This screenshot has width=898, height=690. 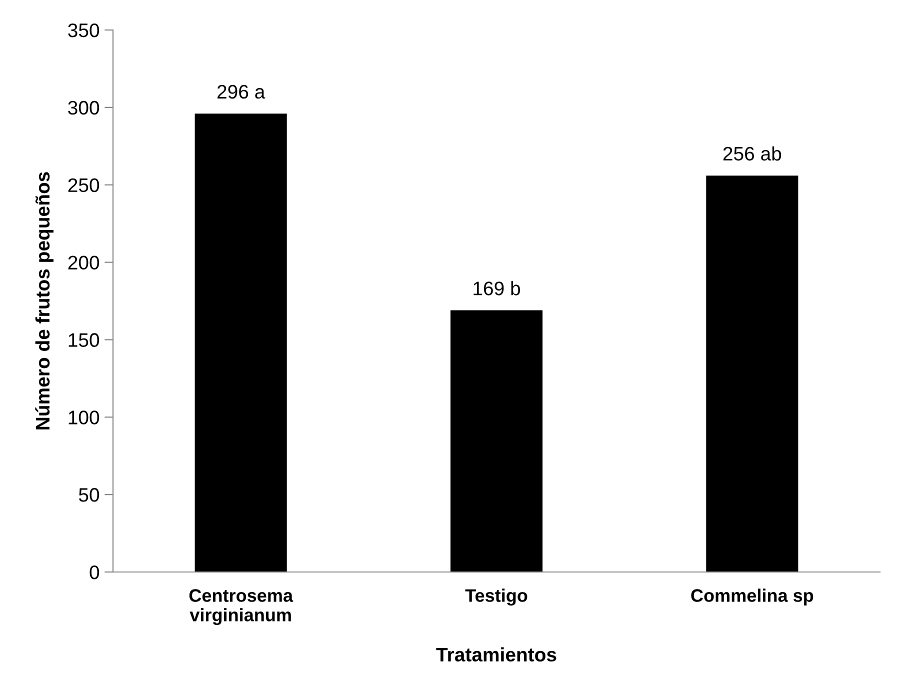 I want to click on y-tick-label: 200, so click(x=84, y=263).